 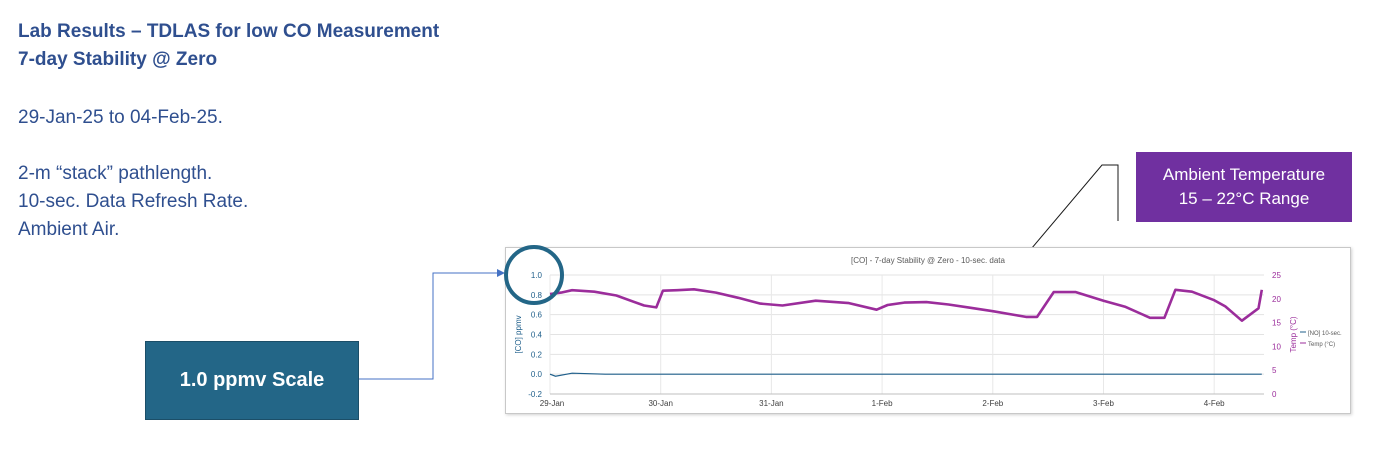 I want to click on legend-layer: [NO] 10-sec. Temp (°C), so click(x=1321, y=339).